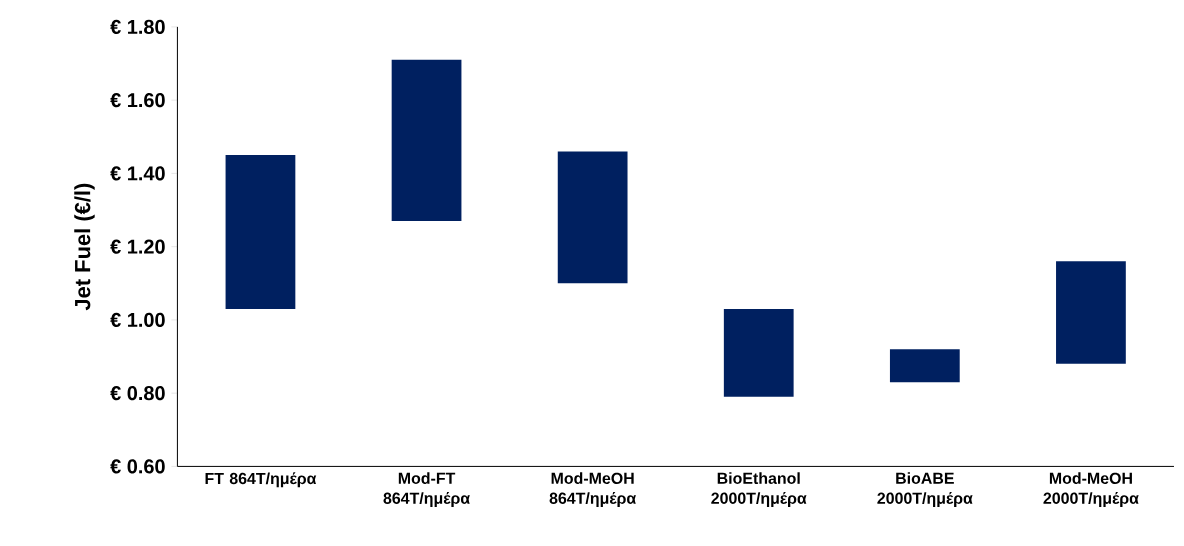 This screenshot has width=1184, height=546. Describe the element at coordinates (137, 319) in the screenshot. I see `y-tick-label: € 1.00` at that location.